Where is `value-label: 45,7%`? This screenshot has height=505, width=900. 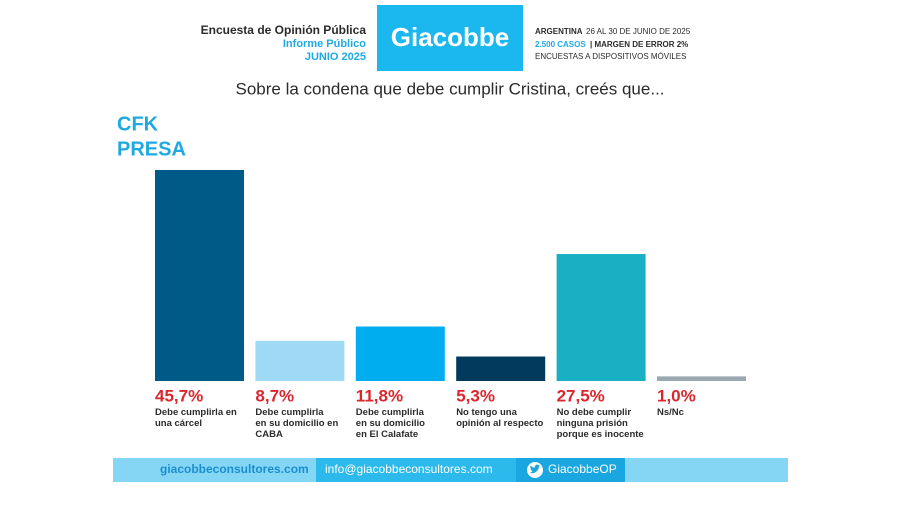
value-label: 45,7% is located at coordinates (179, 395).